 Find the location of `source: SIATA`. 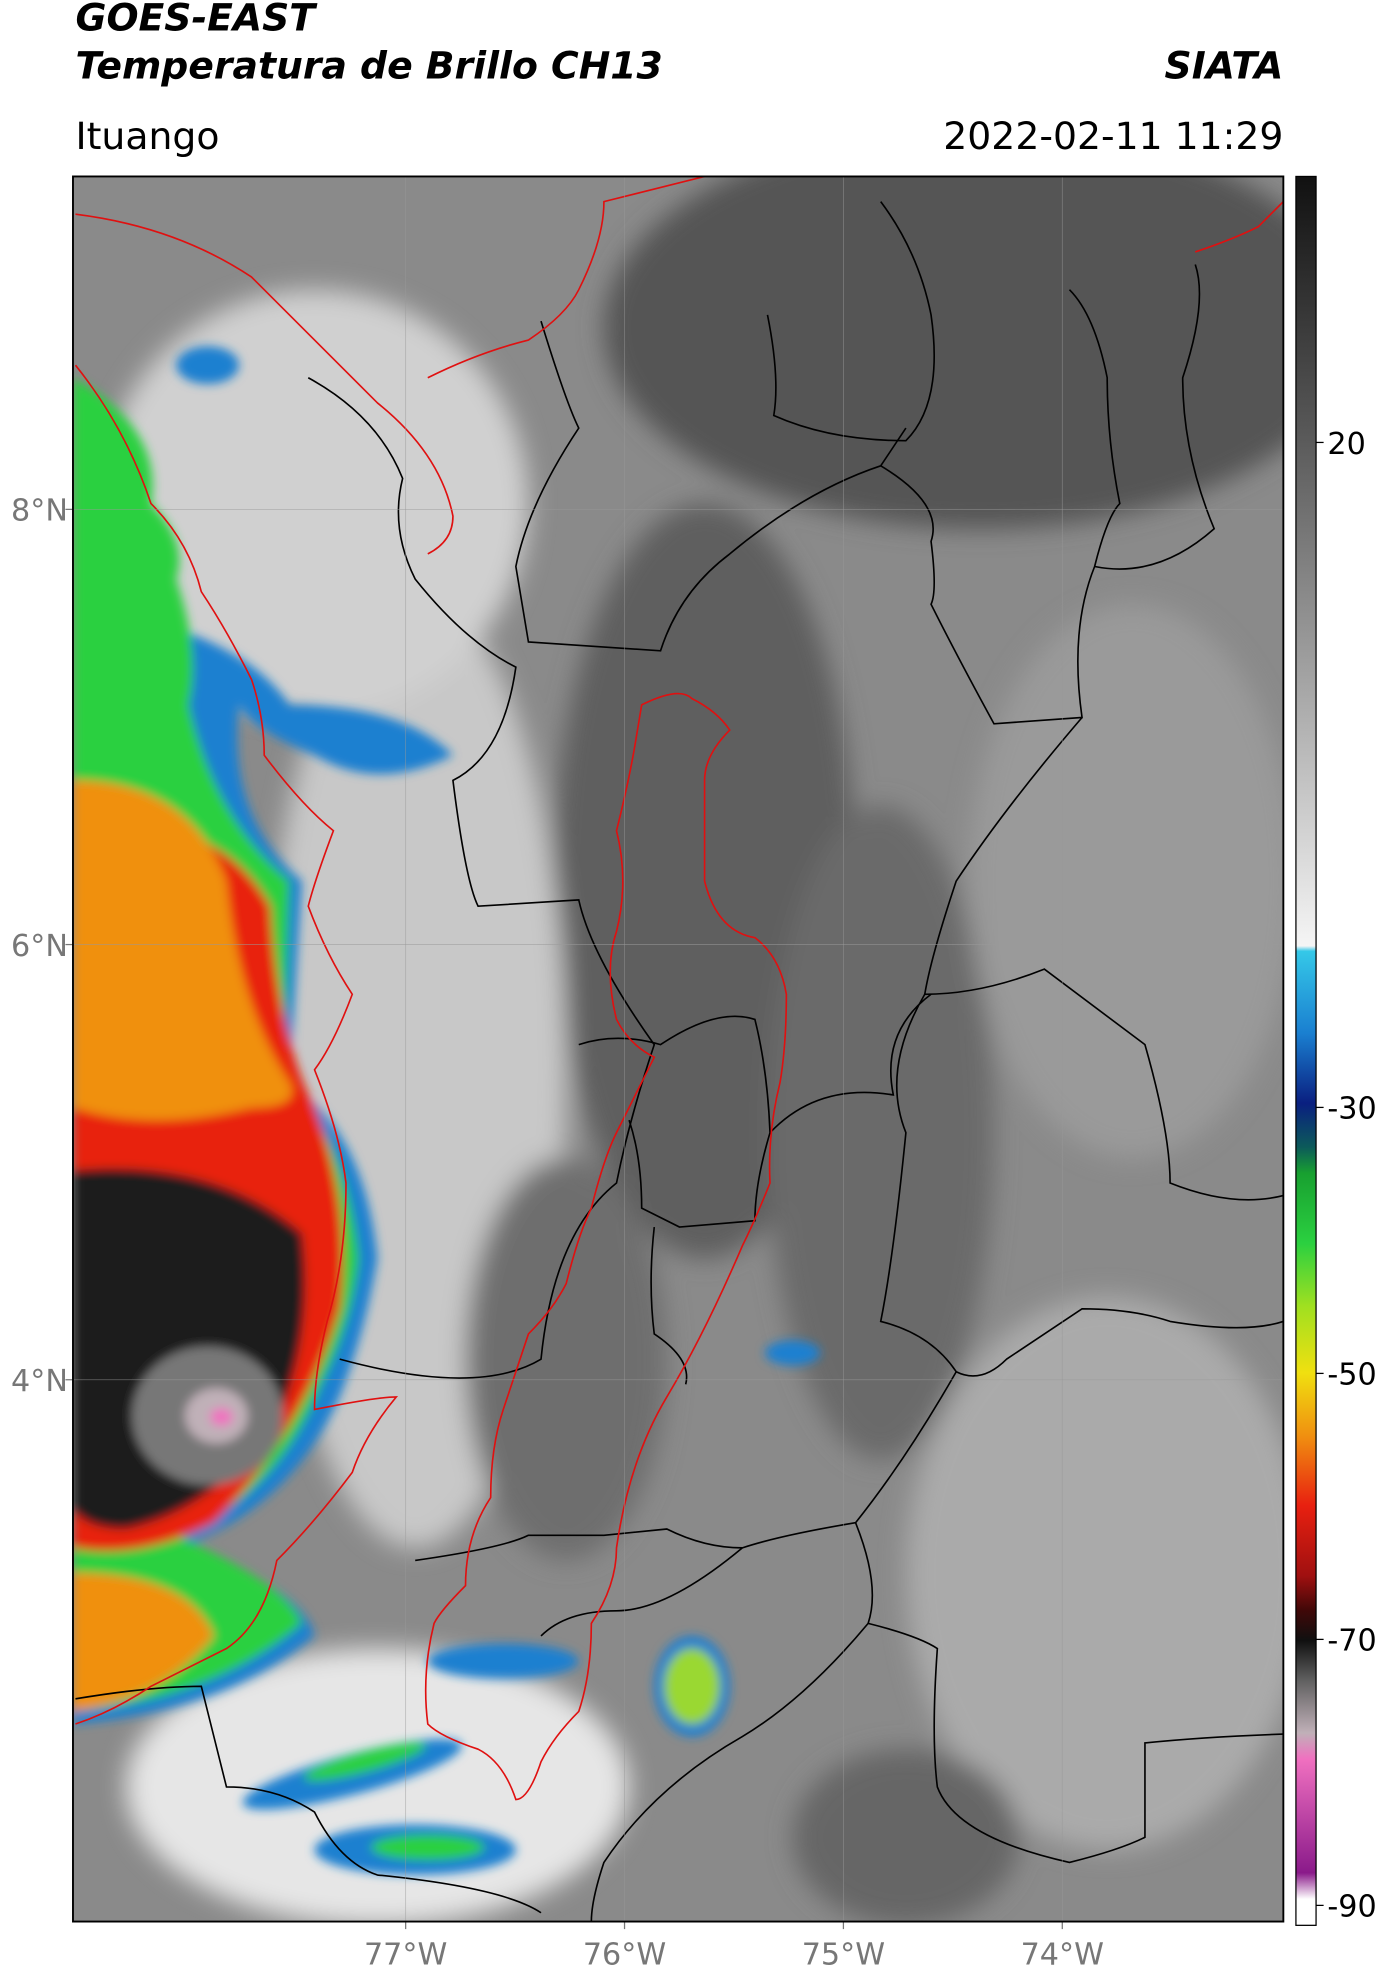

source: SIATA is located at coordinates (1224, 65).